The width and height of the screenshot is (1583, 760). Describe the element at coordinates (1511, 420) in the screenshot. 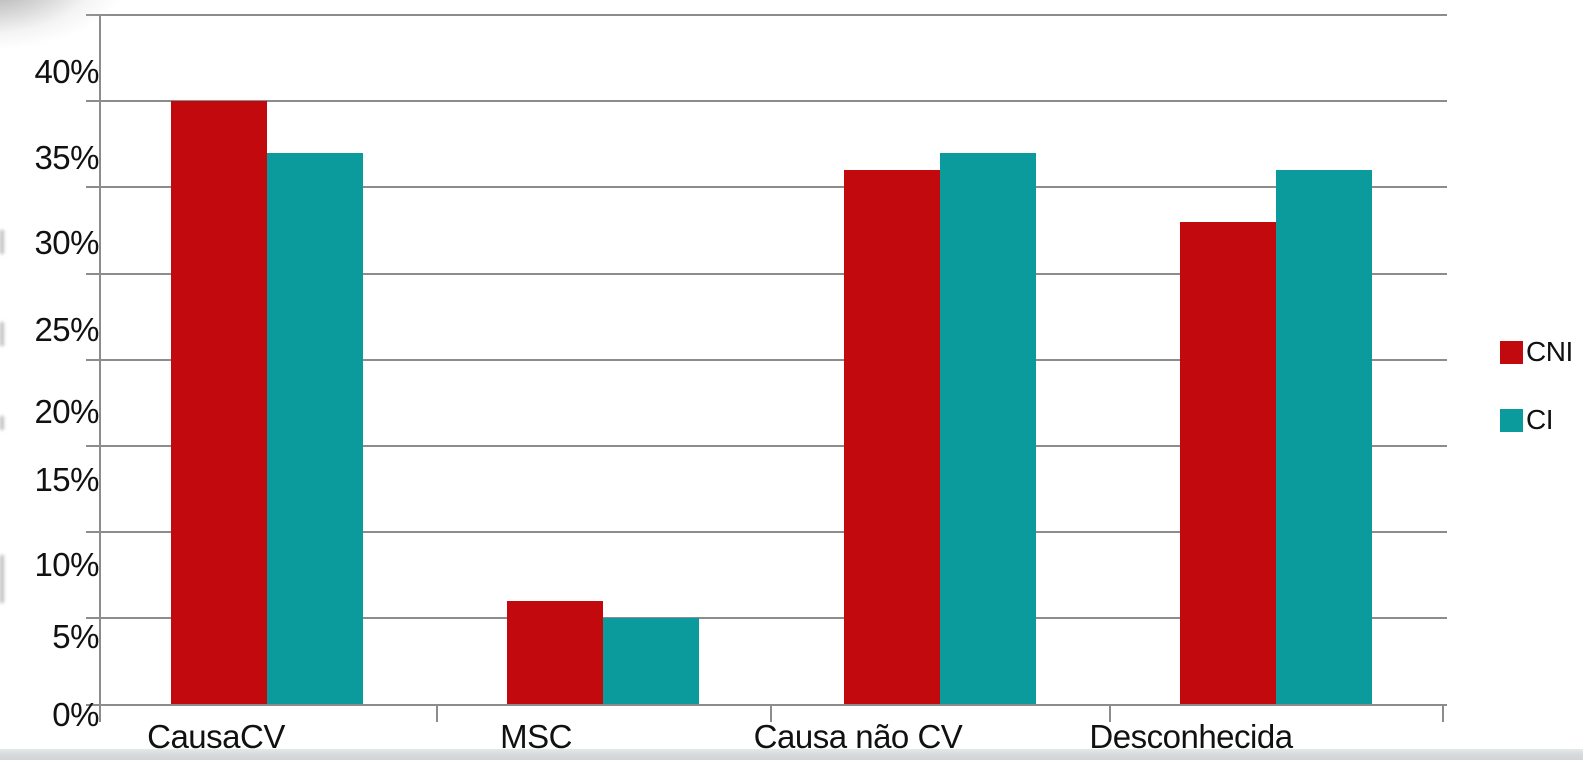

I see `legend-swatch-ci` at that location.